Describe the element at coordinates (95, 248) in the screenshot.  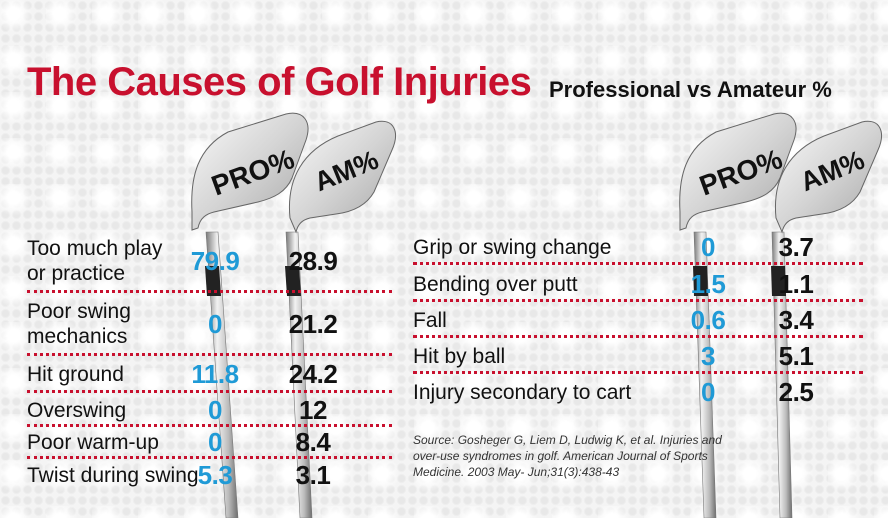
I see `cause-label-line: Too much play` at that location.